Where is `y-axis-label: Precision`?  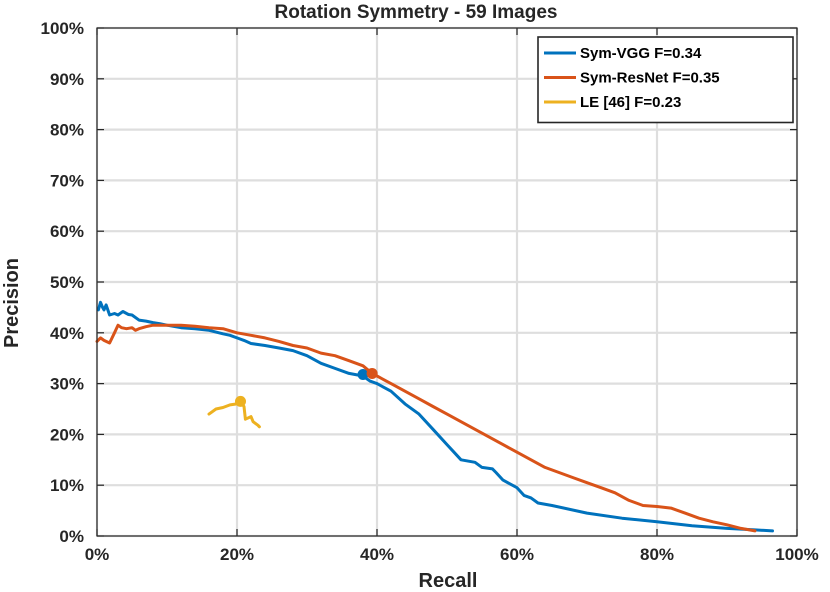 y-axis-label: Precision is located at coordinates (12, 303).